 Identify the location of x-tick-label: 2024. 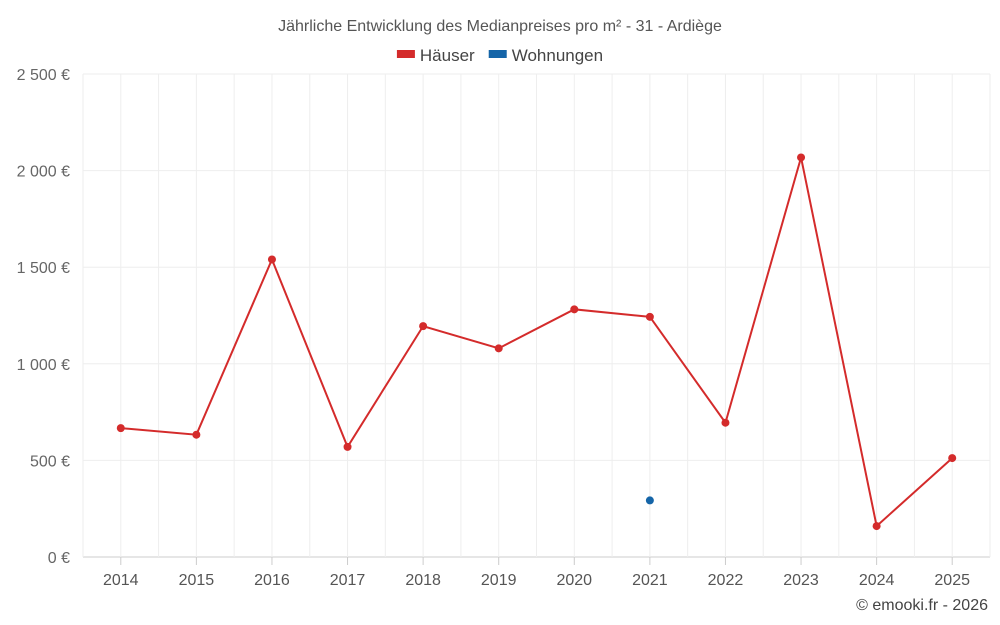
(877, 580).